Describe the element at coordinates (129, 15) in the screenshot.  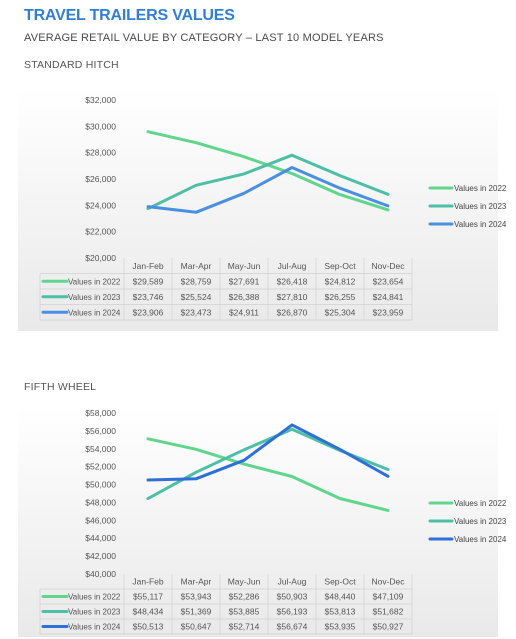
I see `page-title: TRAVEL TRAILERS VALUES` at that location.